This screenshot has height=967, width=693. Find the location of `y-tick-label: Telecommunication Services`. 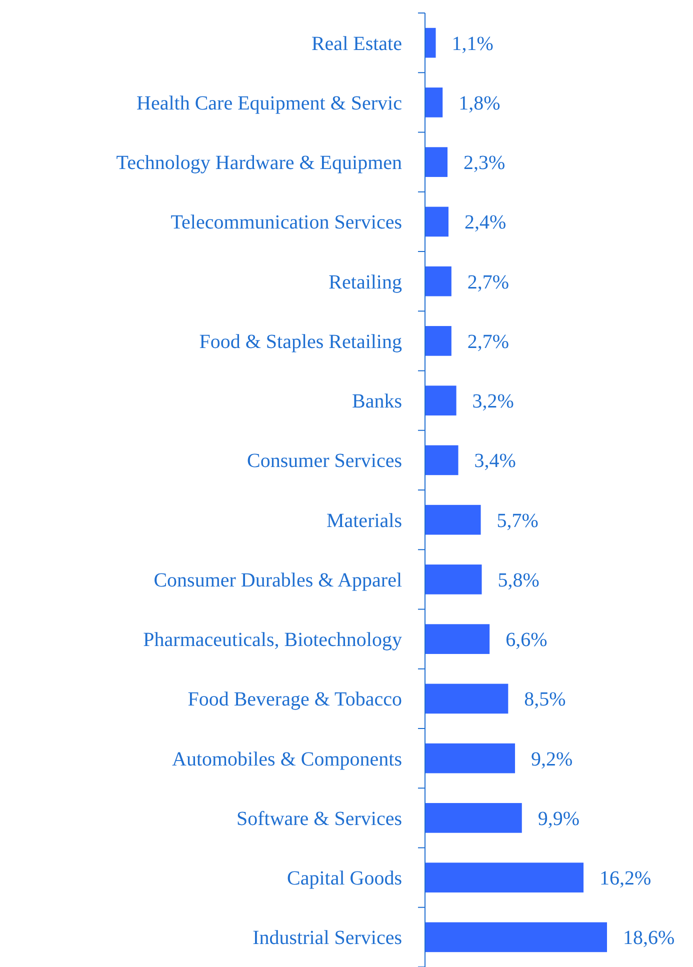

y-tick-label: Telecommunication Services is located at coordinates (286, 223).